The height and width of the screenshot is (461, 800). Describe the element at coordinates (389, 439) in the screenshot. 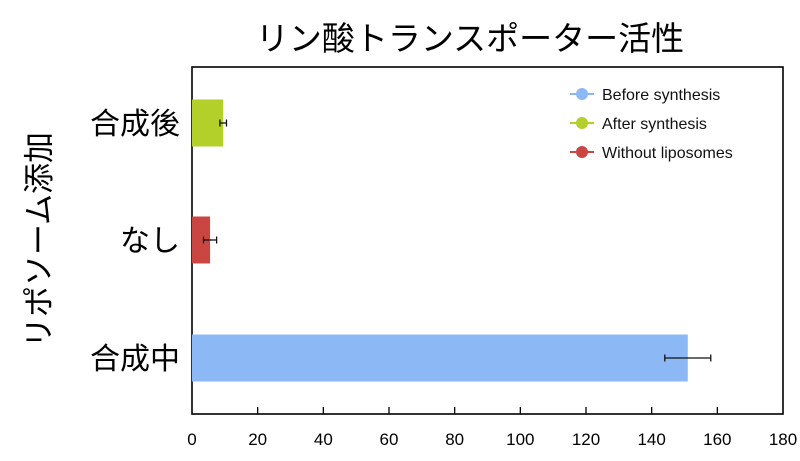

I see `x-tick-label-60: 60` at that location.